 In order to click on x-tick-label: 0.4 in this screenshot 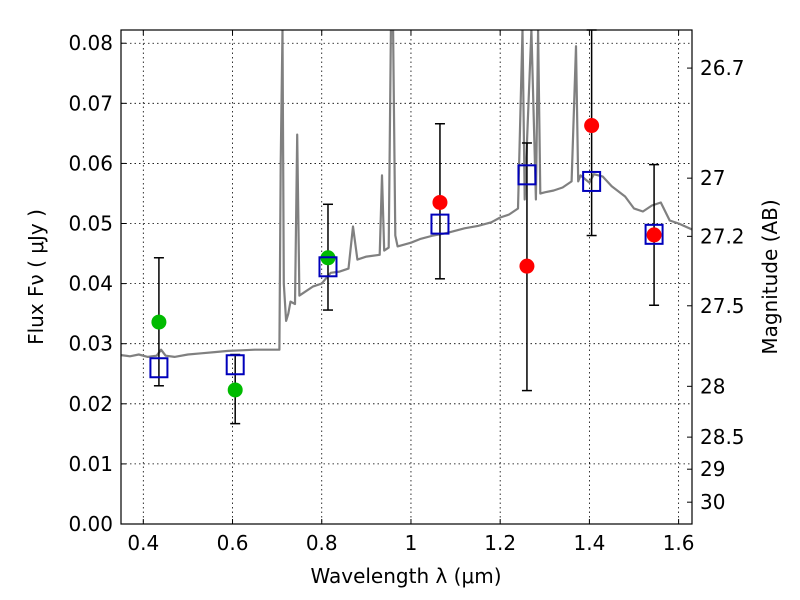, I will do `click(143, 543)`.